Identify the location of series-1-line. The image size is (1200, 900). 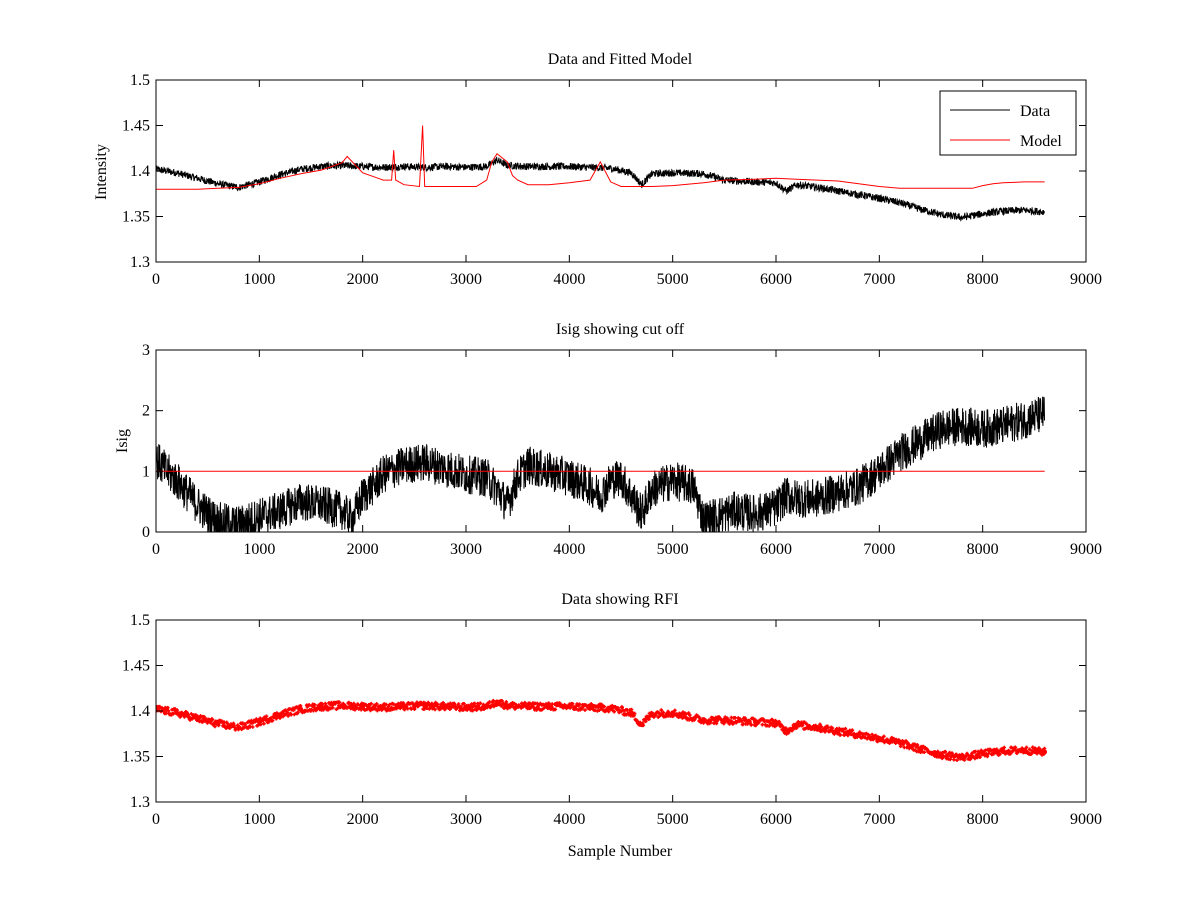
(600, 157).